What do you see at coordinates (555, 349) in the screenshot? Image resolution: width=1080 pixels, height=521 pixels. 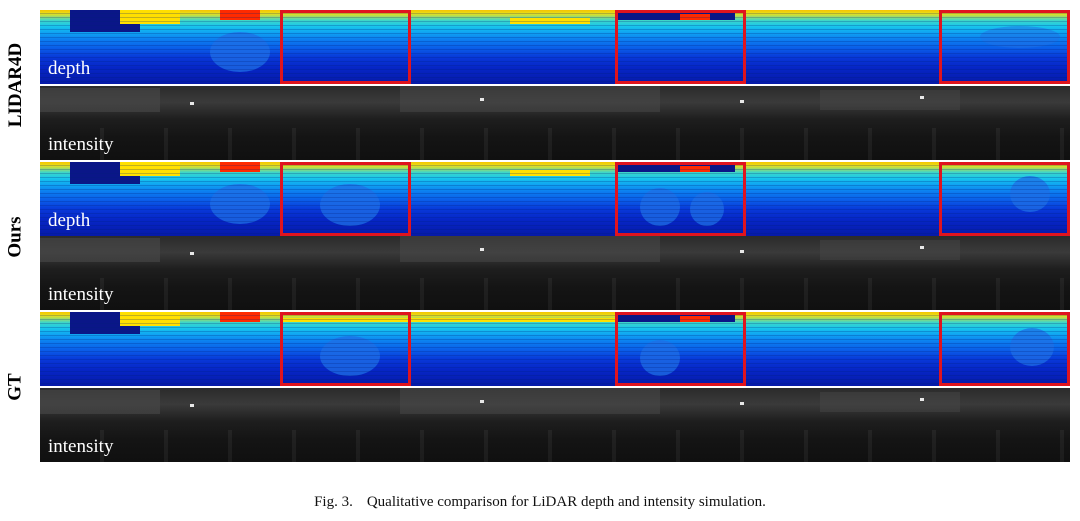 I see `depth-map-gt` at bounding box center [555, 349].